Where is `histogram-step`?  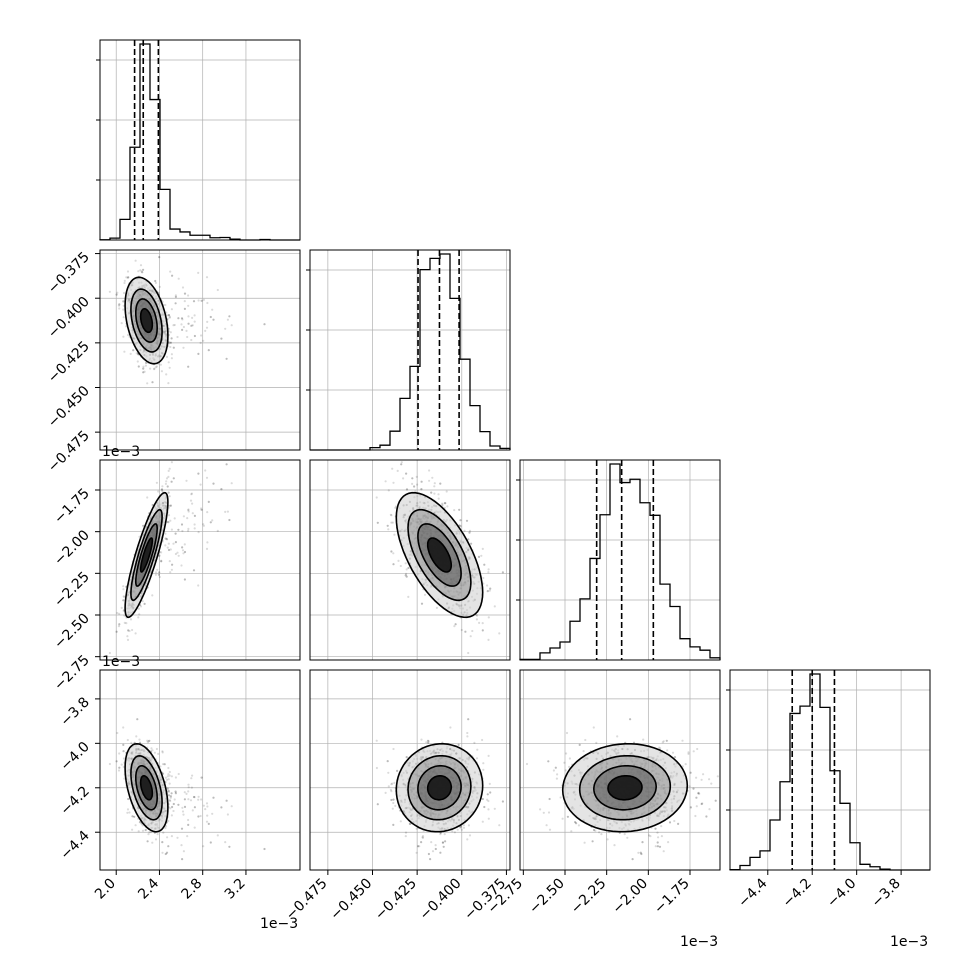 histogram-step is located at coordinates (829, 772).